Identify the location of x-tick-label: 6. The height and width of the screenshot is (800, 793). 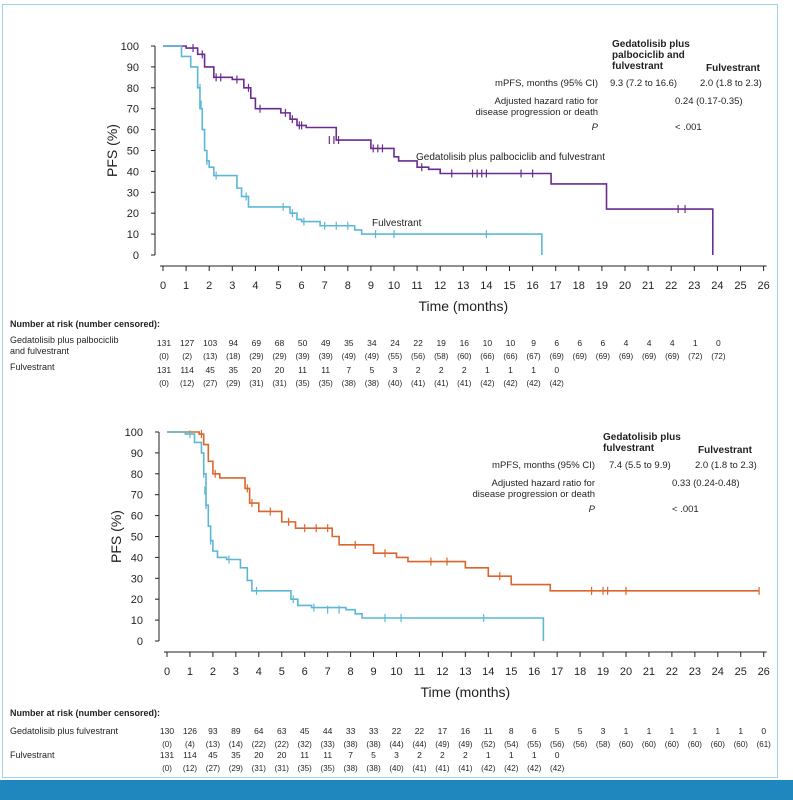
(302, 286).